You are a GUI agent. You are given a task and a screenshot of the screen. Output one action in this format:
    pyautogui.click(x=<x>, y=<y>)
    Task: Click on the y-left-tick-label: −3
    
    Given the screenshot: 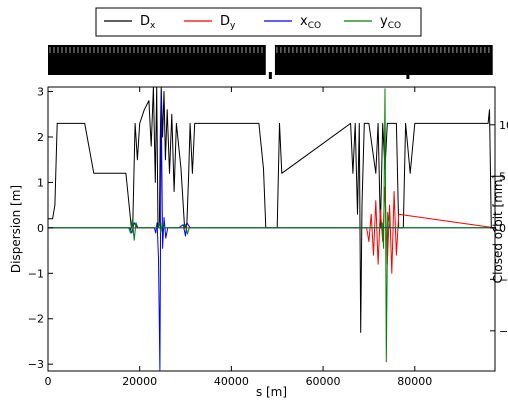 What is the action you would take?
    pyautogui.click(x=36, y=364)
    